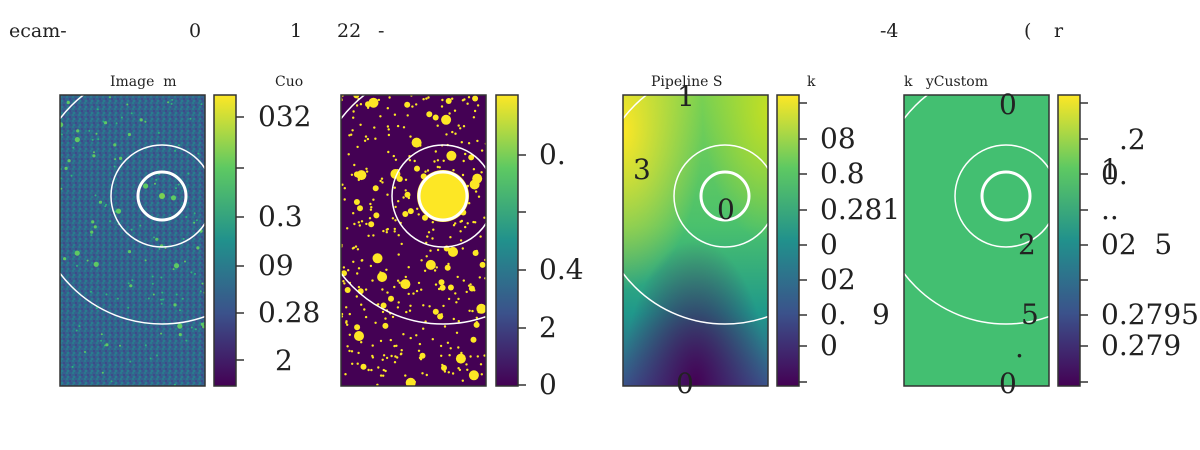  I want to click on colorbar-4-tick-label: 0.2795, so click(1150, 314).